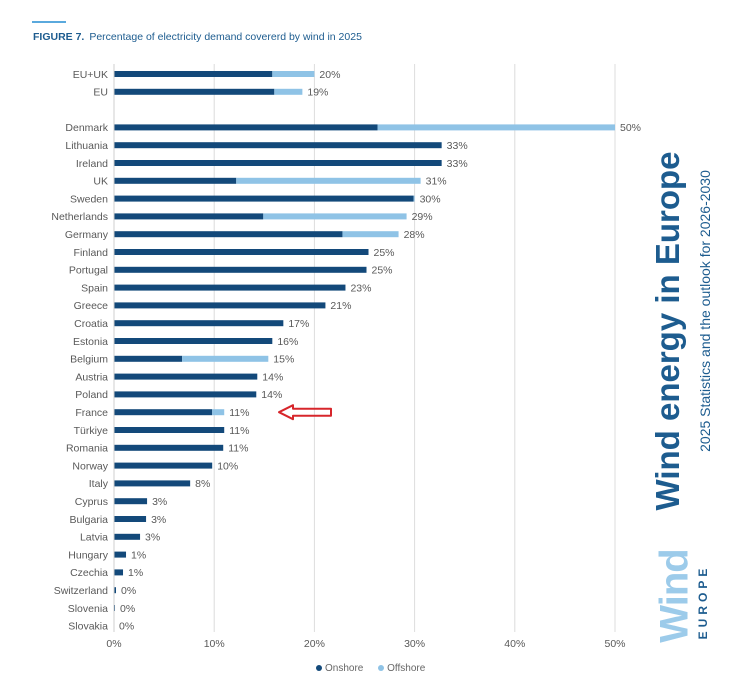 The height and width of the screenshot is (674, 731). What do you see at coordinates (87, 235) in the screenshot?
I see `category-label: Germany` at bounding box center [87, 235].